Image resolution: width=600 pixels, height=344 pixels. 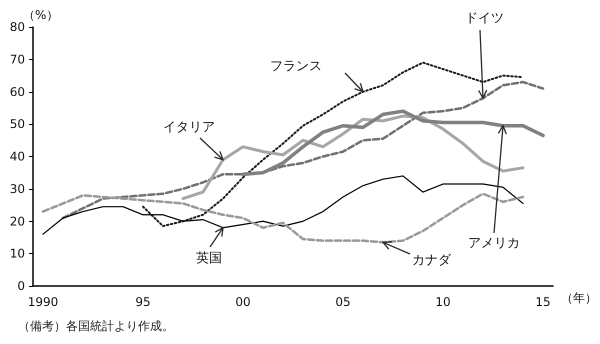 What do you see at coordinates (17, 157) in the screenshot?
I see `y-tick-label: 40` at bounding box center [17, 157].